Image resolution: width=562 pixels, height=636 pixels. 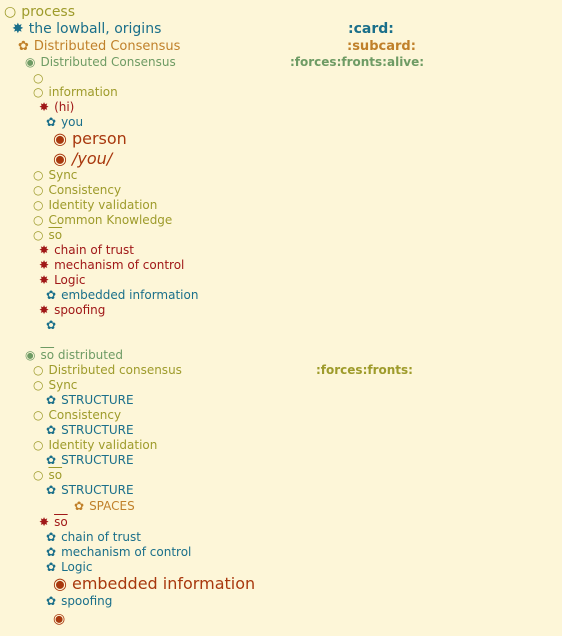 I want to click on outline-item: ○, so click(x=40, y=78).